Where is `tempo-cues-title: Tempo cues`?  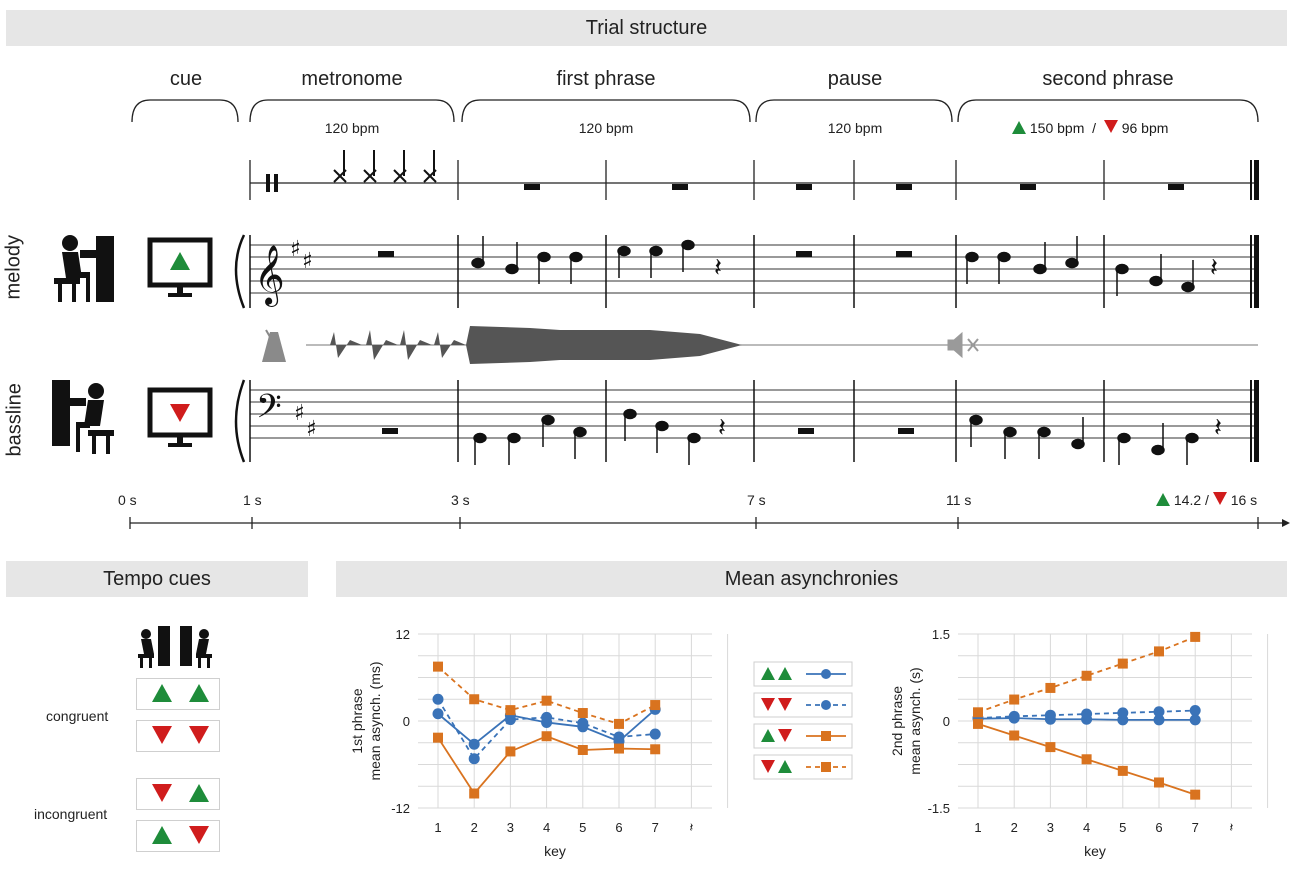
tempo-cues-title: Tempo cues is located at coordinates (157, 578).